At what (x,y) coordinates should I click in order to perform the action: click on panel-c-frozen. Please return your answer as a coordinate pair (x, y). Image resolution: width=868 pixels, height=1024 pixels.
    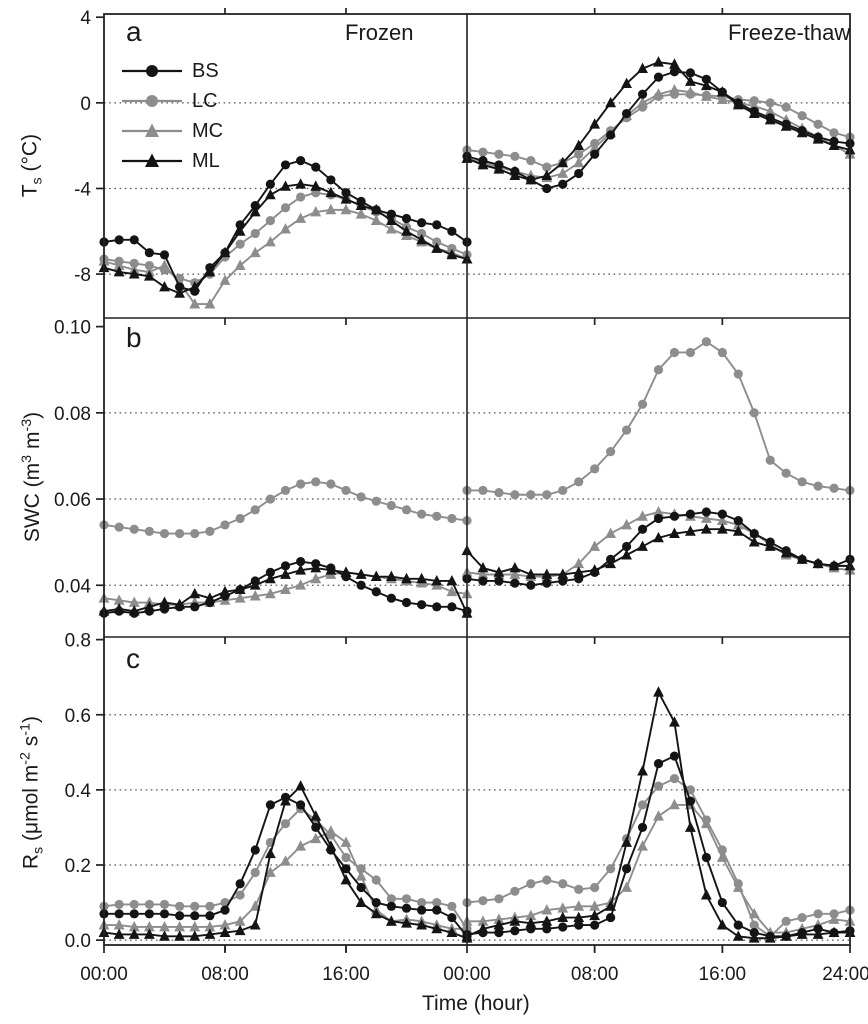
    Looking at the image, I should click on (285, 861).